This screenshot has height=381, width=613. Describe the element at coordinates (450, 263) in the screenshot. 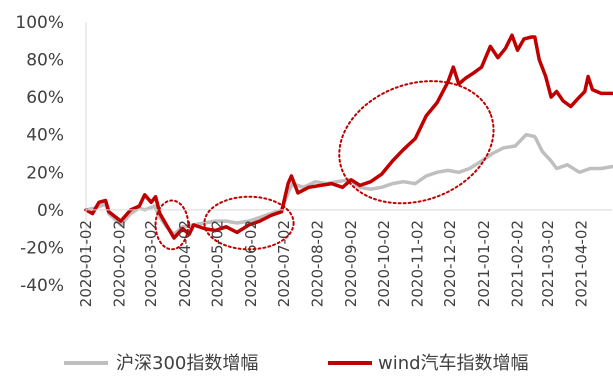

I see `x-tick-label: 2020-12-02` at that location.